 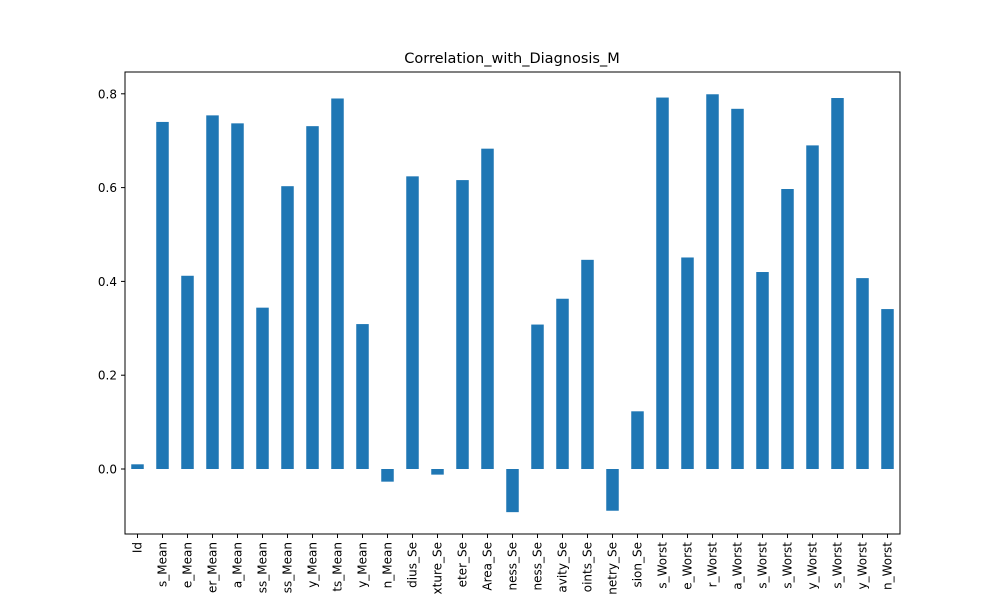 I want to click on x-tick-label: e_Worst, so click(x=688, y=566).